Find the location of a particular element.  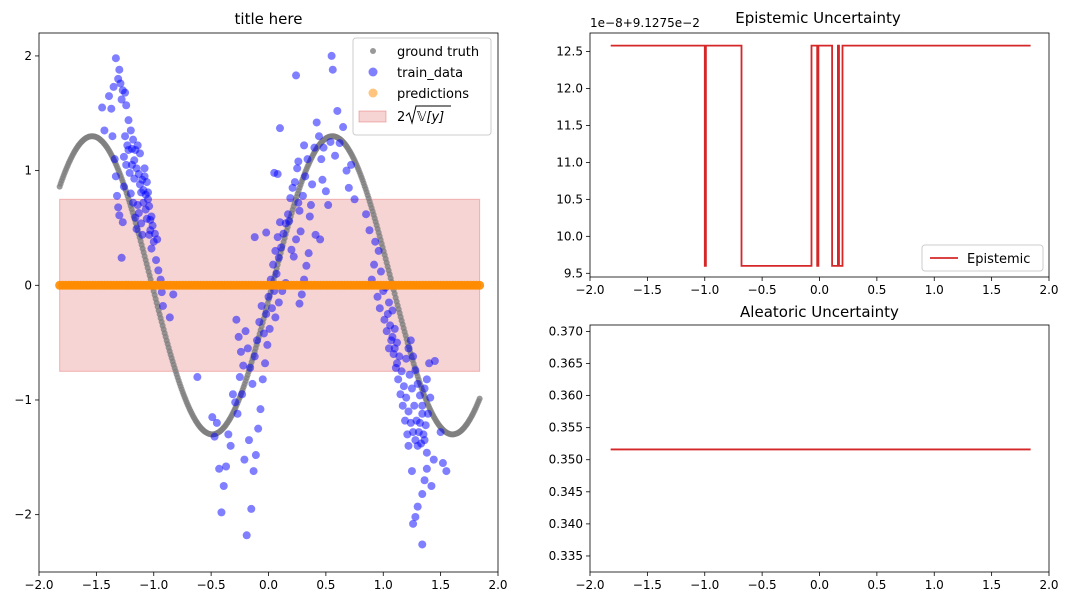

y-tick-label: 9.5 is located at coordinates (573, 273).